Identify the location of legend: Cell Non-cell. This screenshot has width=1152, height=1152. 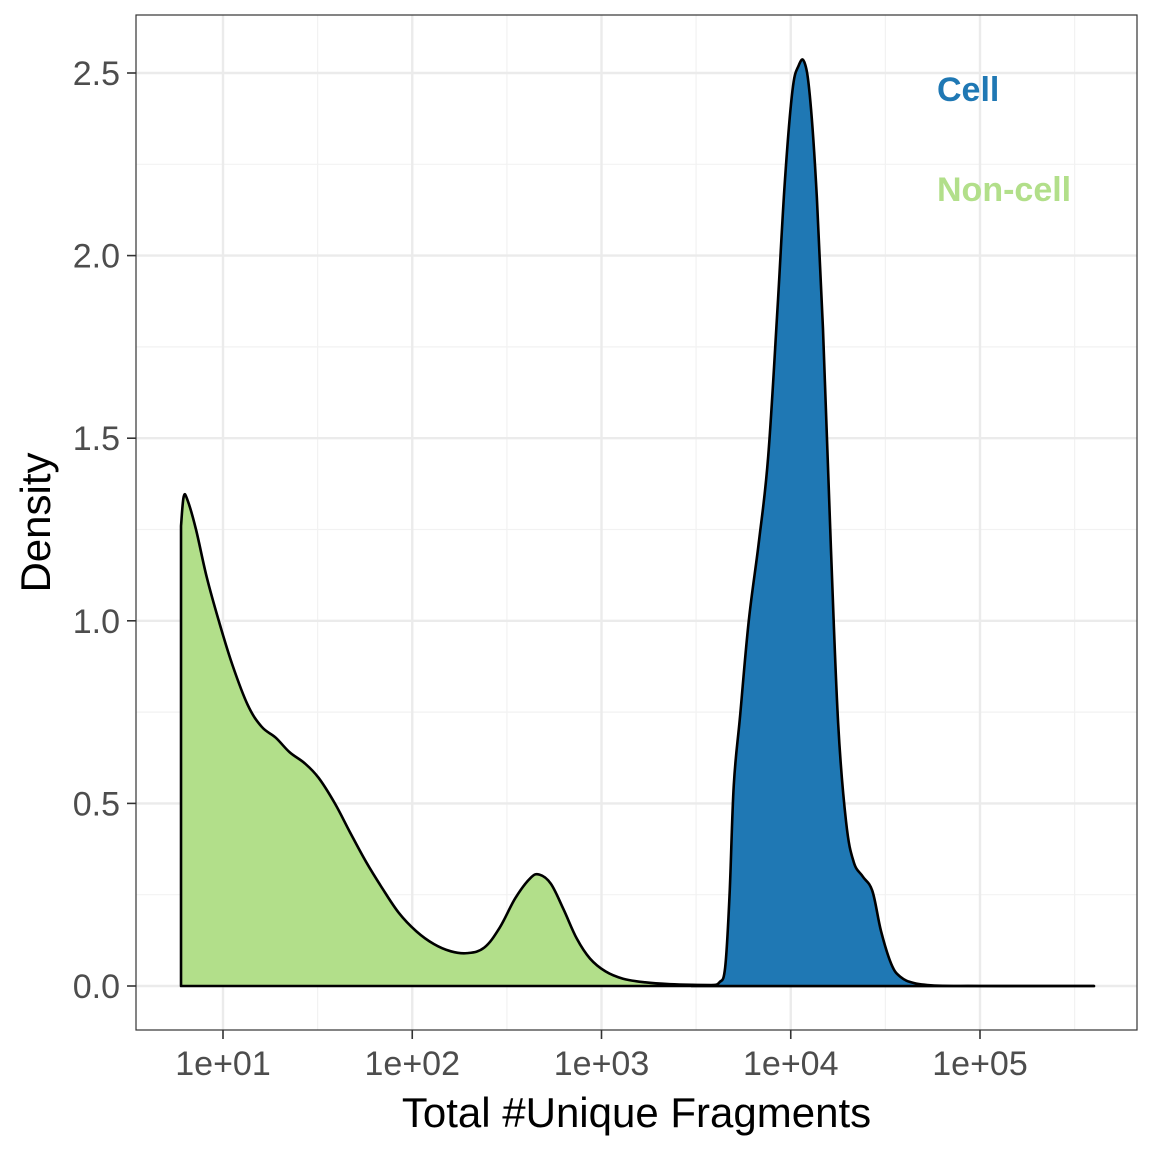
(1004, 140).